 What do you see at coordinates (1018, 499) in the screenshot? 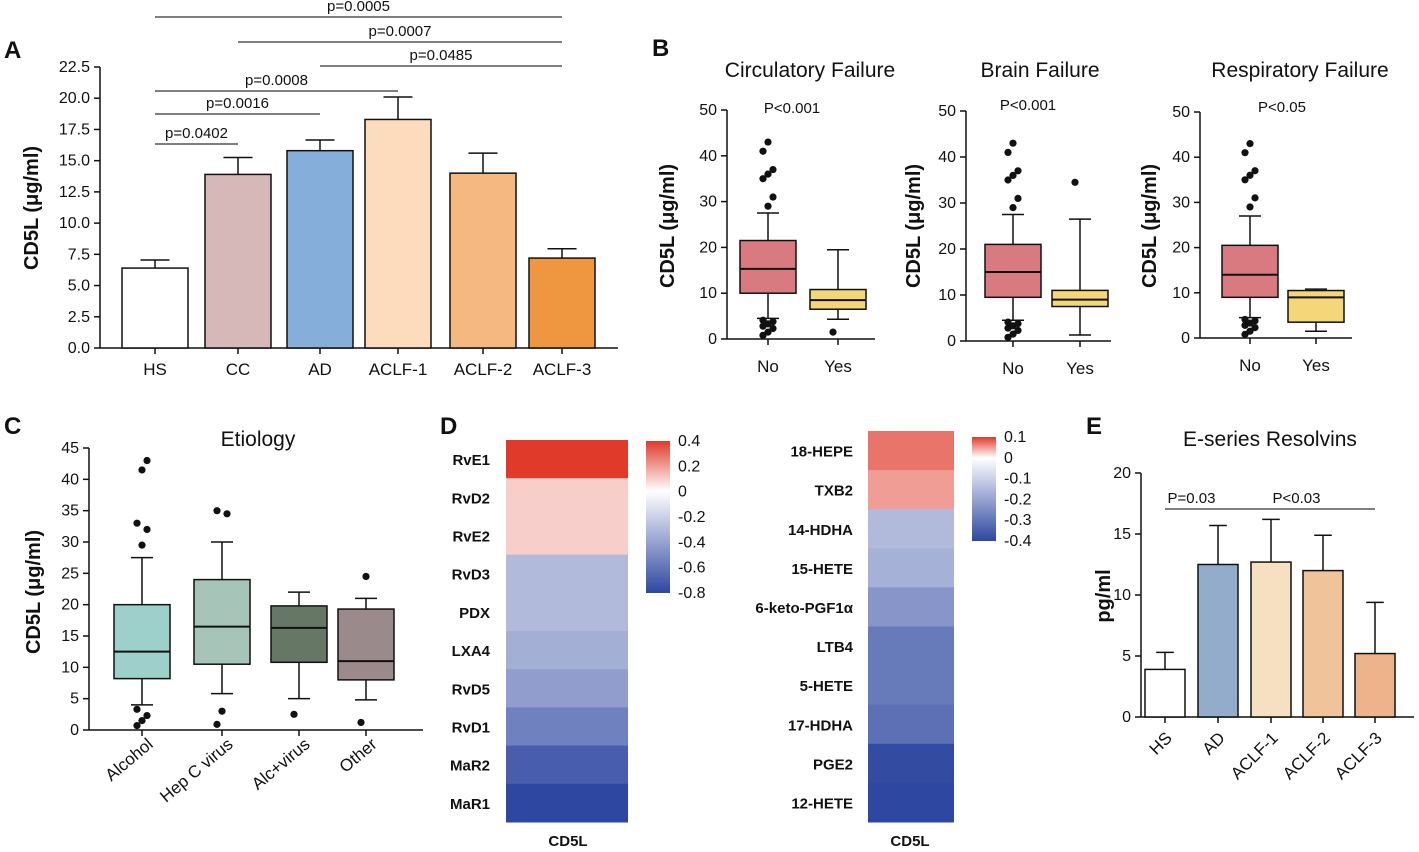
I see `colorbar-tick-label: -0.2` at bounding box center [1018, 499].